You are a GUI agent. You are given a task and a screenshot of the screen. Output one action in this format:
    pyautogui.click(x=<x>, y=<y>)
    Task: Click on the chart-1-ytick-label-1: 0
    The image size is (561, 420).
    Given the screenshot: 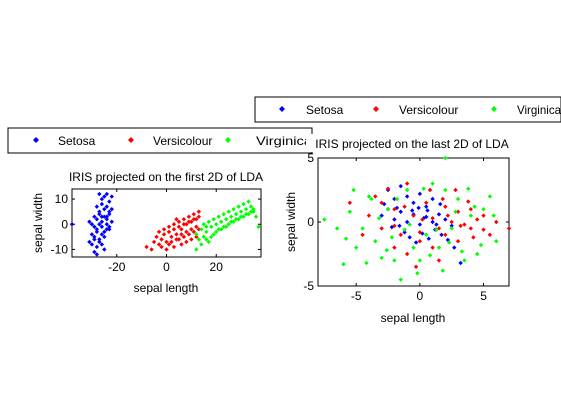 What is the action you would take?
    pyautogui.click(x=64, y=224)
    